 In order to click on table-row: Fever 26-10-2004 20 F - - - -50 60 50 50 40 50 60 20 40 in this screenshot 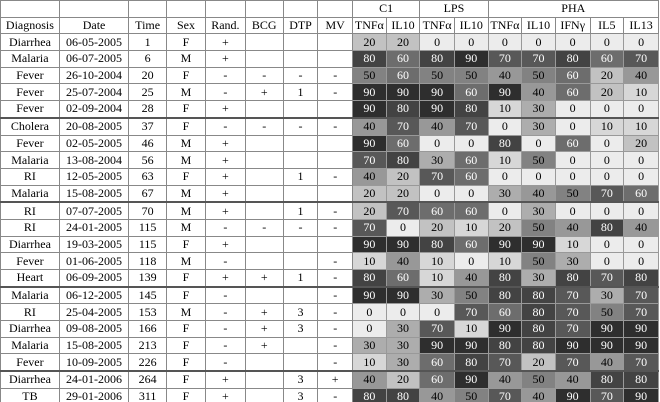, I will do `click(329, 75)`.